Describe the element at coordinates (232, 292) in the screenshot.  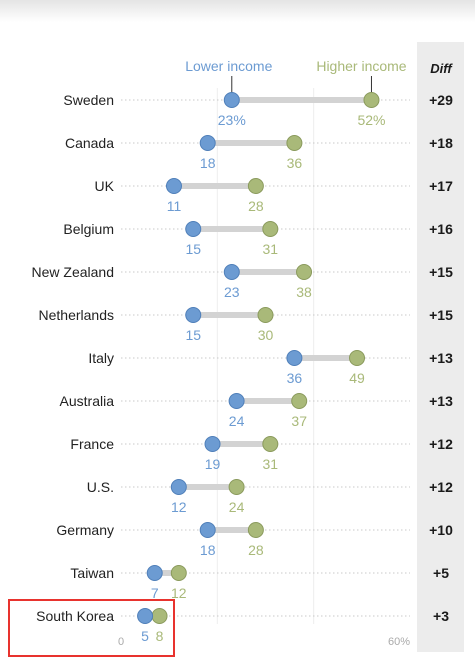
I see `lower-income-value: 23` at that location.